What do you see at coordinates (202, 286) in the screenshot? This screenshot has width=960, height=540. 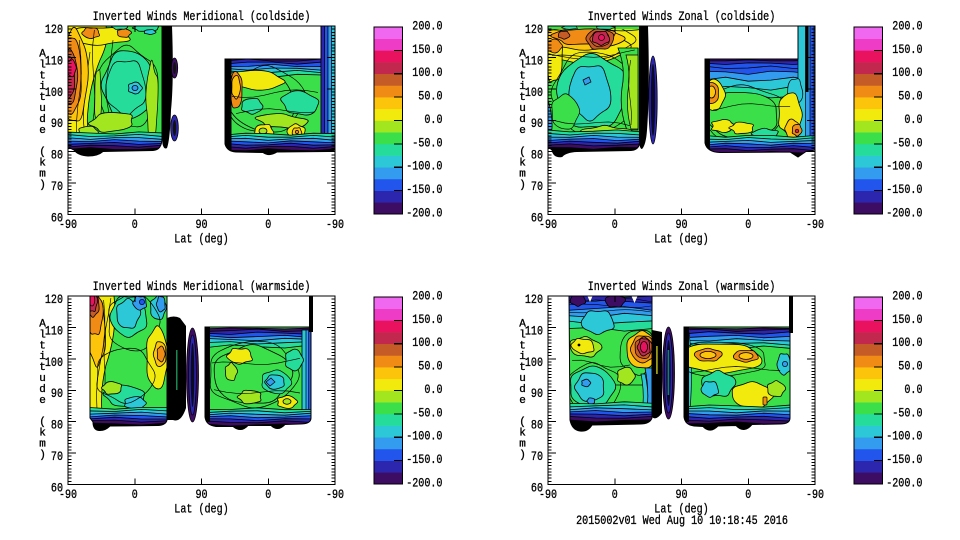 I see `svg-text:Inverted Winds Meridional (war: Inverted Winds Meridional (warmside)` at bounding box center [202, 286].